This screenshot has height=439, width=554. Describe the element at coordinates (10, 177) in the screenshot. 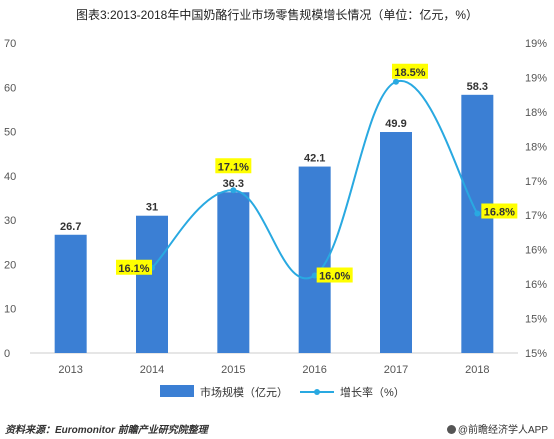

I see `left-tick-label: 40` at that location.